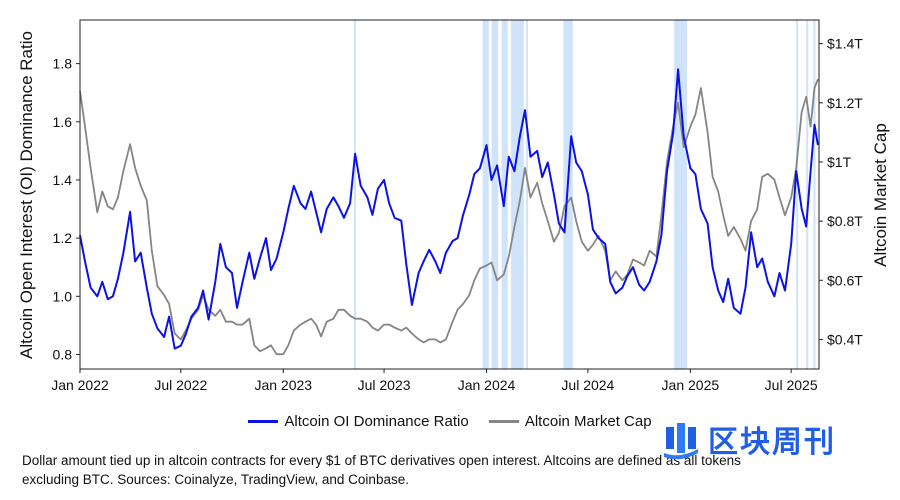 The width and height of the screenshot is (900, 500). Describe the element at coordinates (880, 195) in the screenshot. I see `right-axis-title: Altcoin Market Cap` at that location.